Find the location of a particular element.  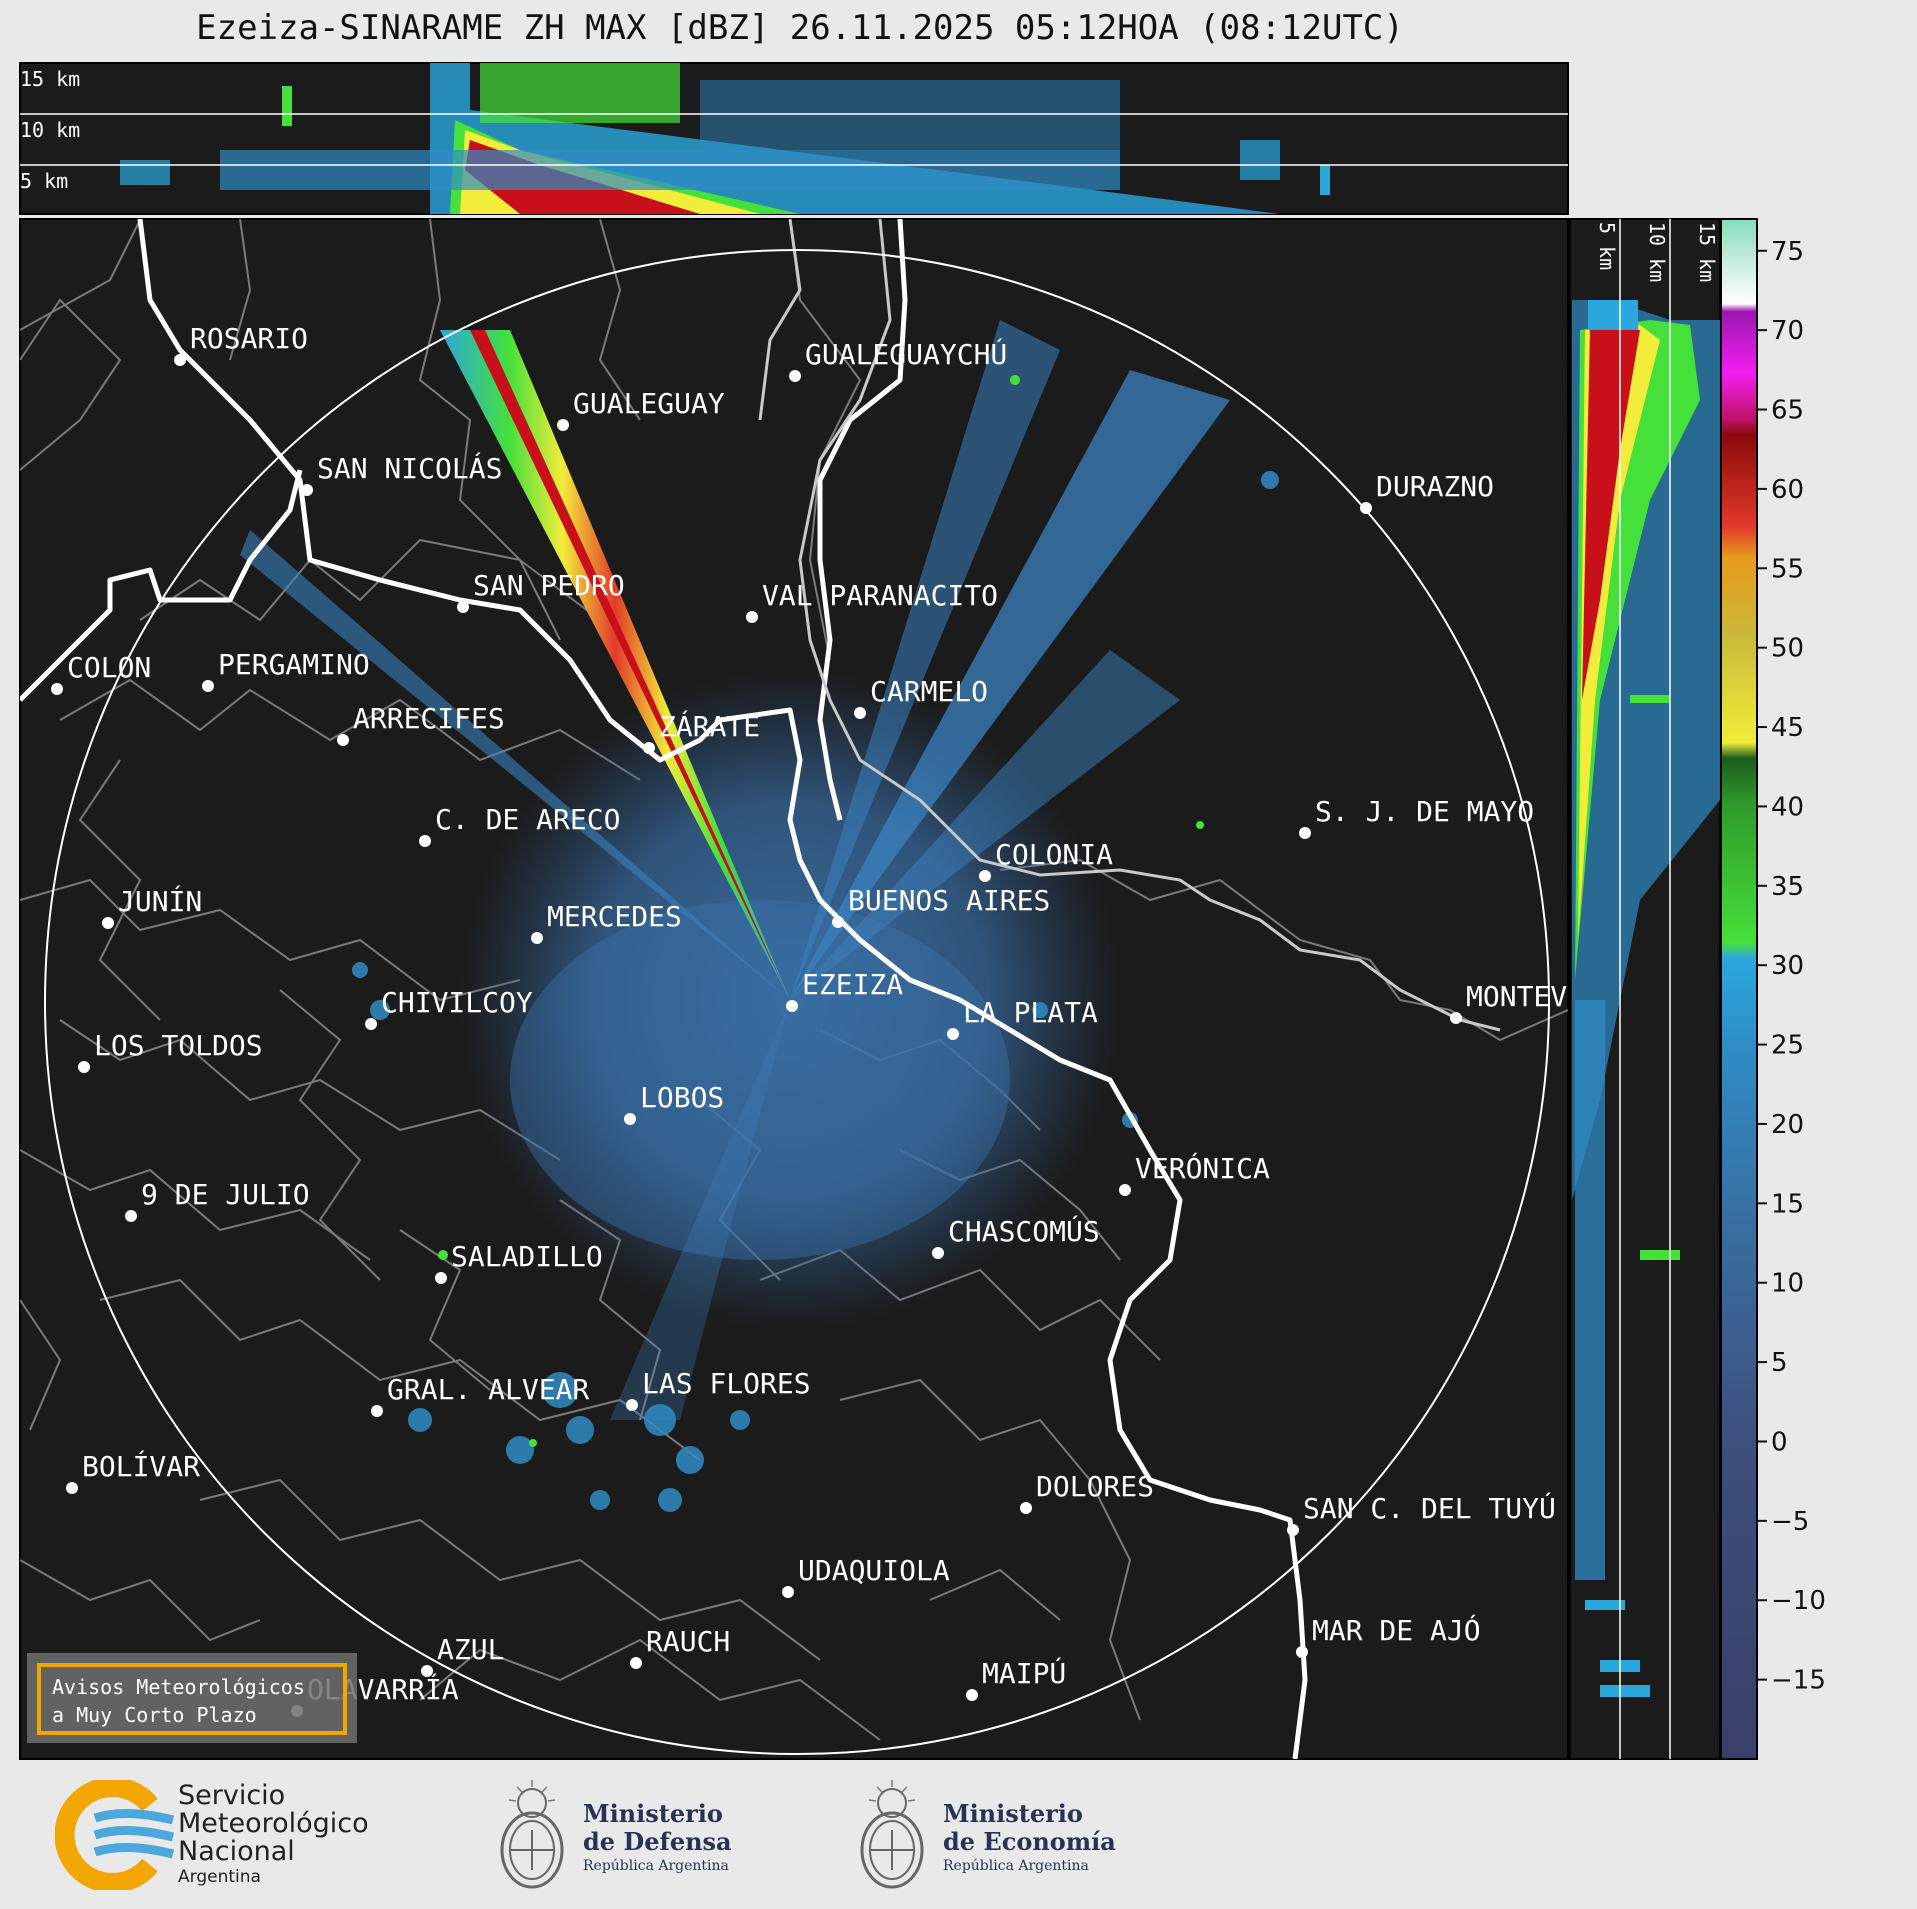

city-label: COLON is located at coordinates (109, 667).